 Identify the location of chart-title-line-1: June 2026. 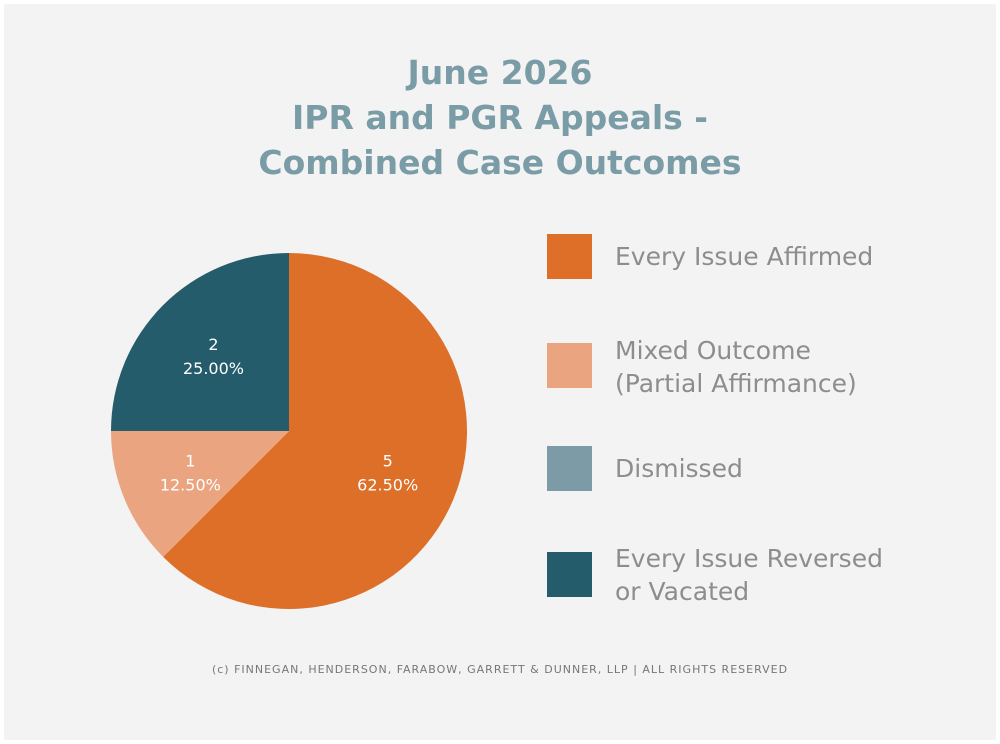
(500, 72).